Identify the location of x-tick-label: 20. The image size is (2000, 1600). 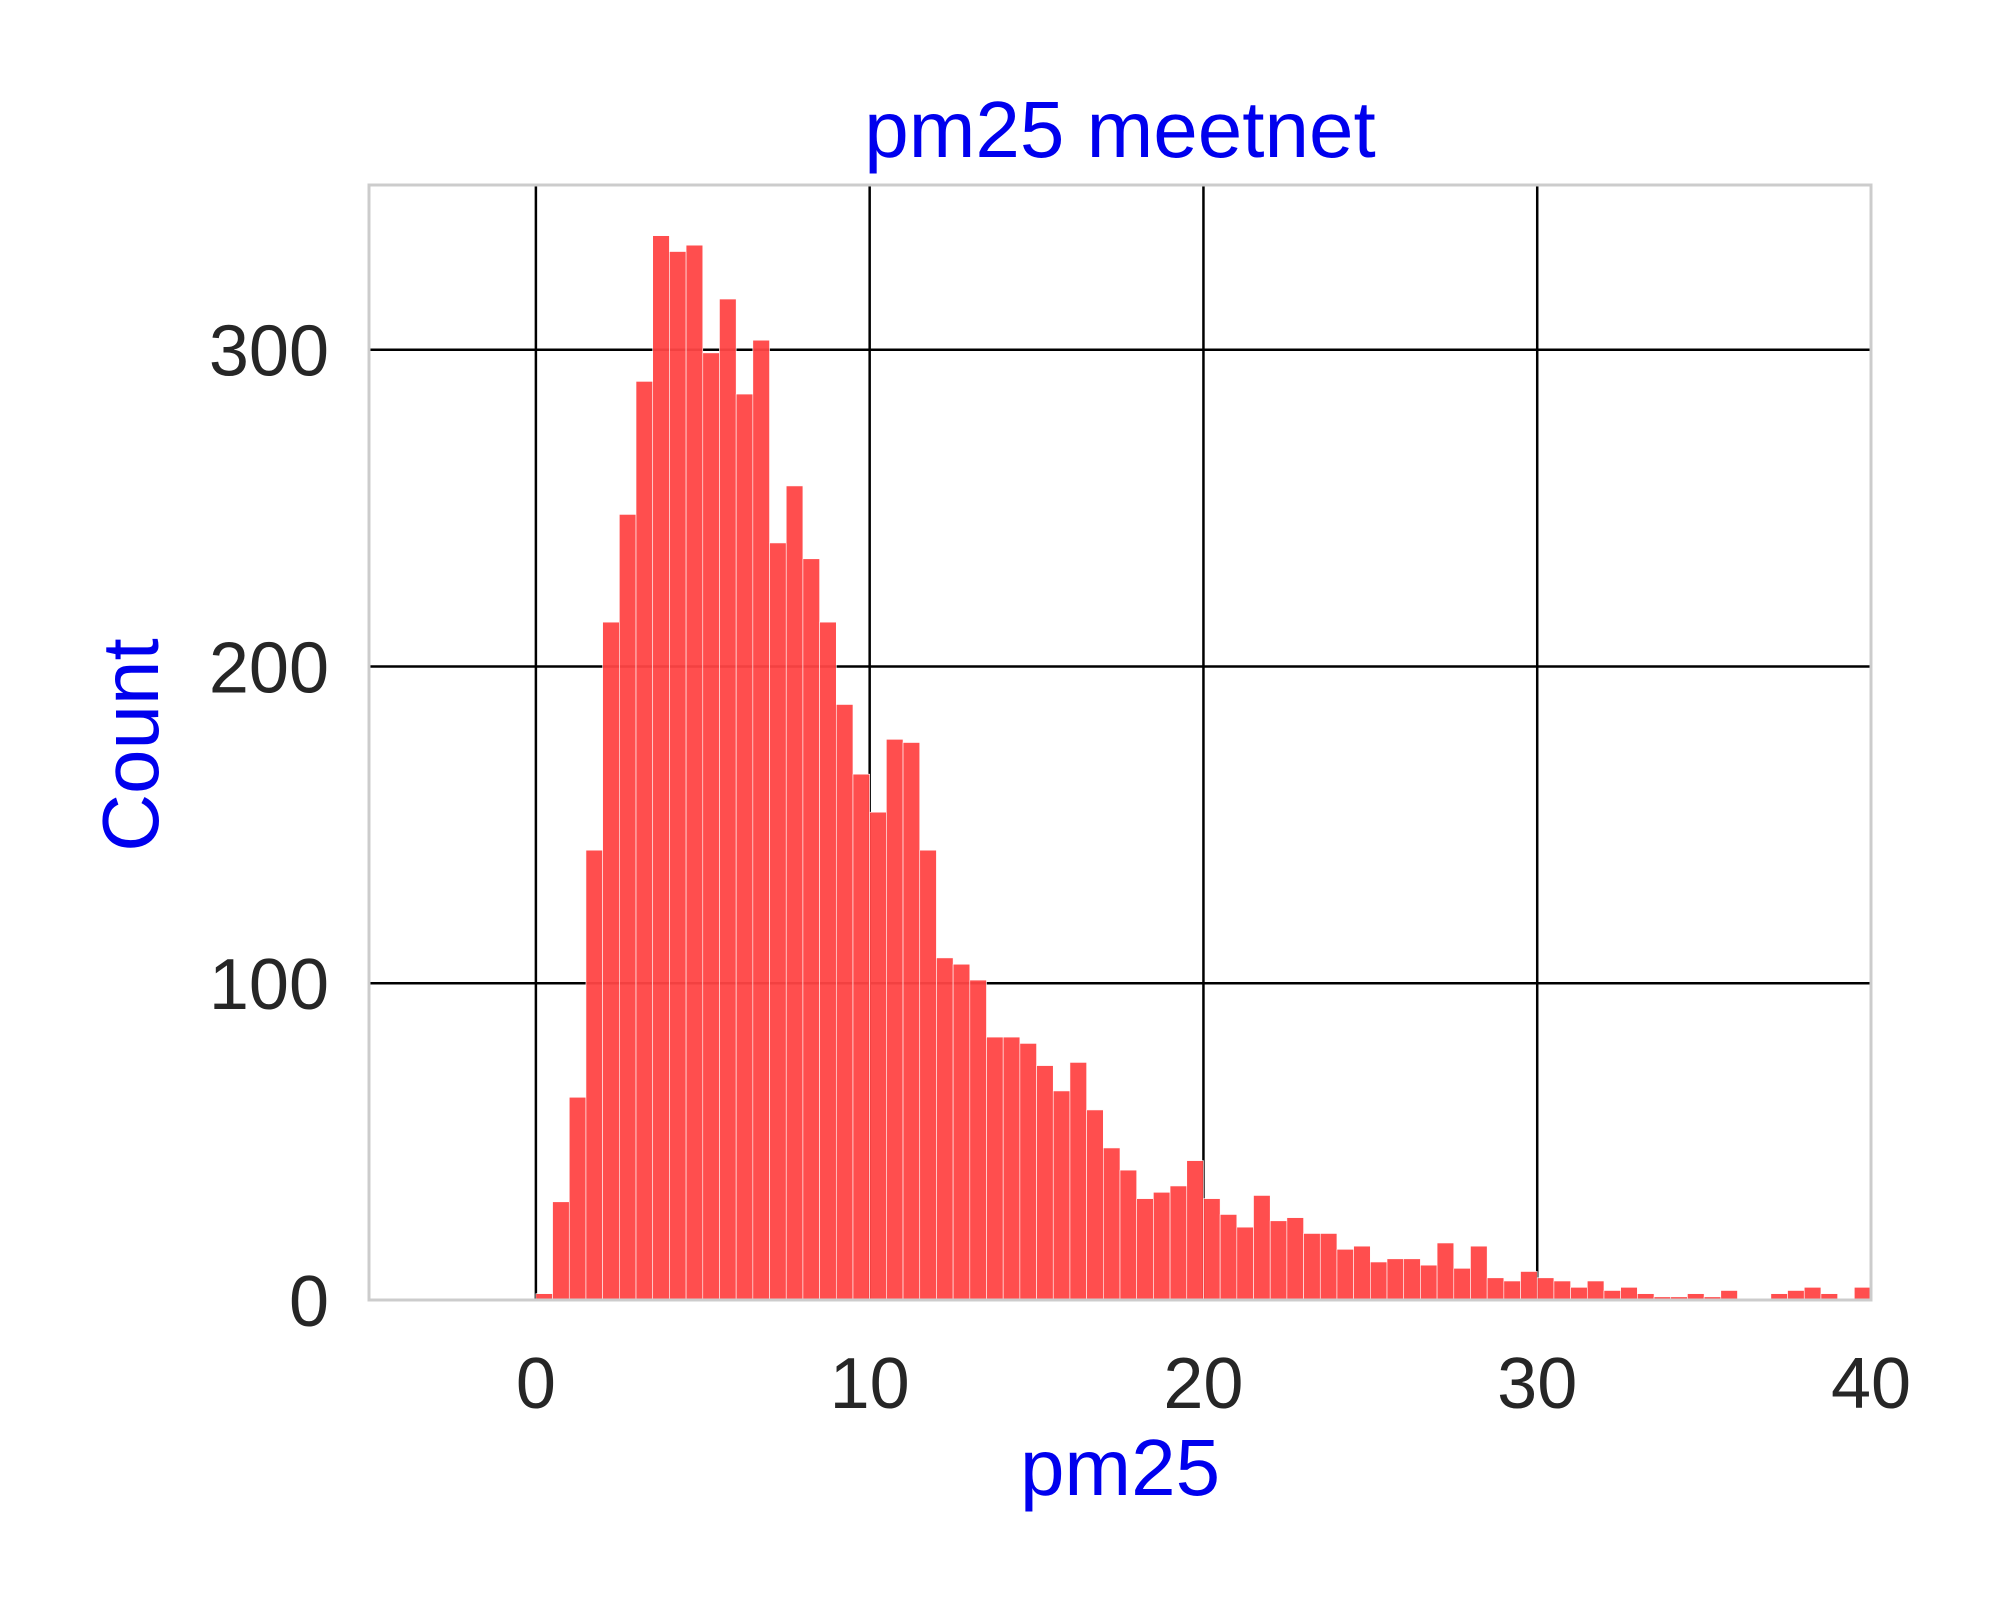
(1203, 1384).